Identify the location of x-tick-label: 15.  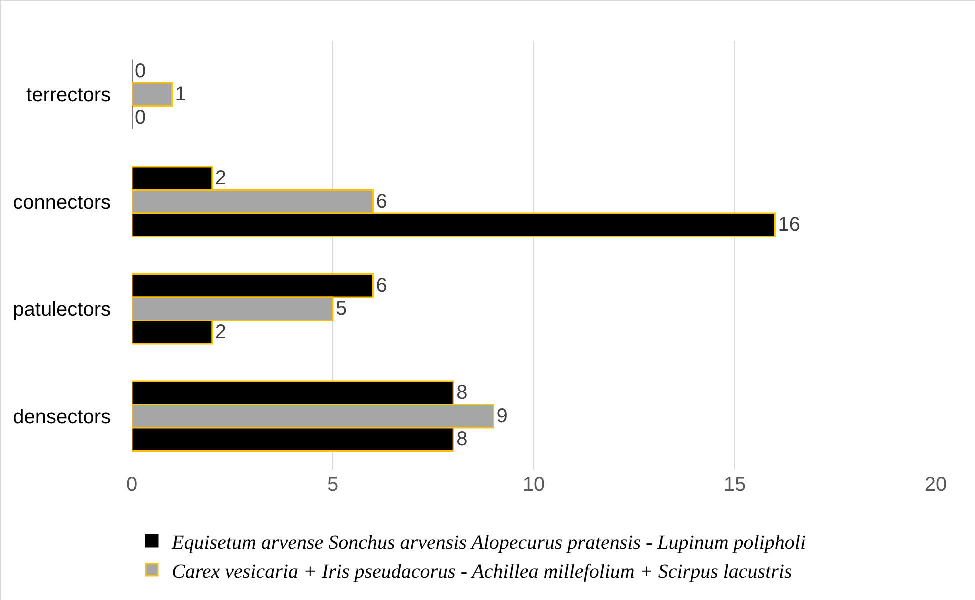
(735, 485).